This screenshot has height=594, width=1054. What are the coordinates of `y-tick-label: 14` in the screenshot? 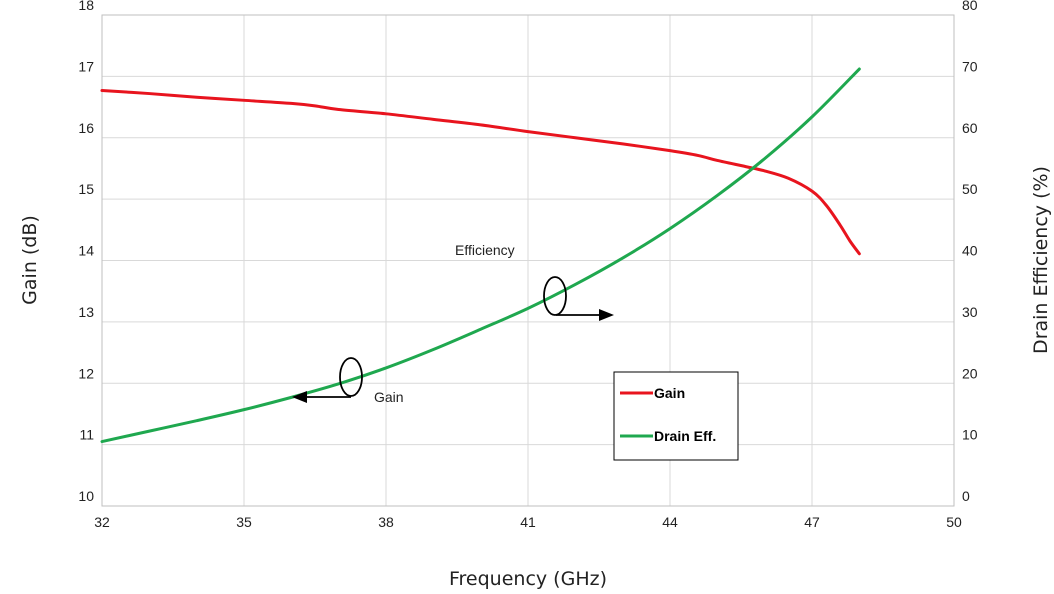 It's located at (86, 251).